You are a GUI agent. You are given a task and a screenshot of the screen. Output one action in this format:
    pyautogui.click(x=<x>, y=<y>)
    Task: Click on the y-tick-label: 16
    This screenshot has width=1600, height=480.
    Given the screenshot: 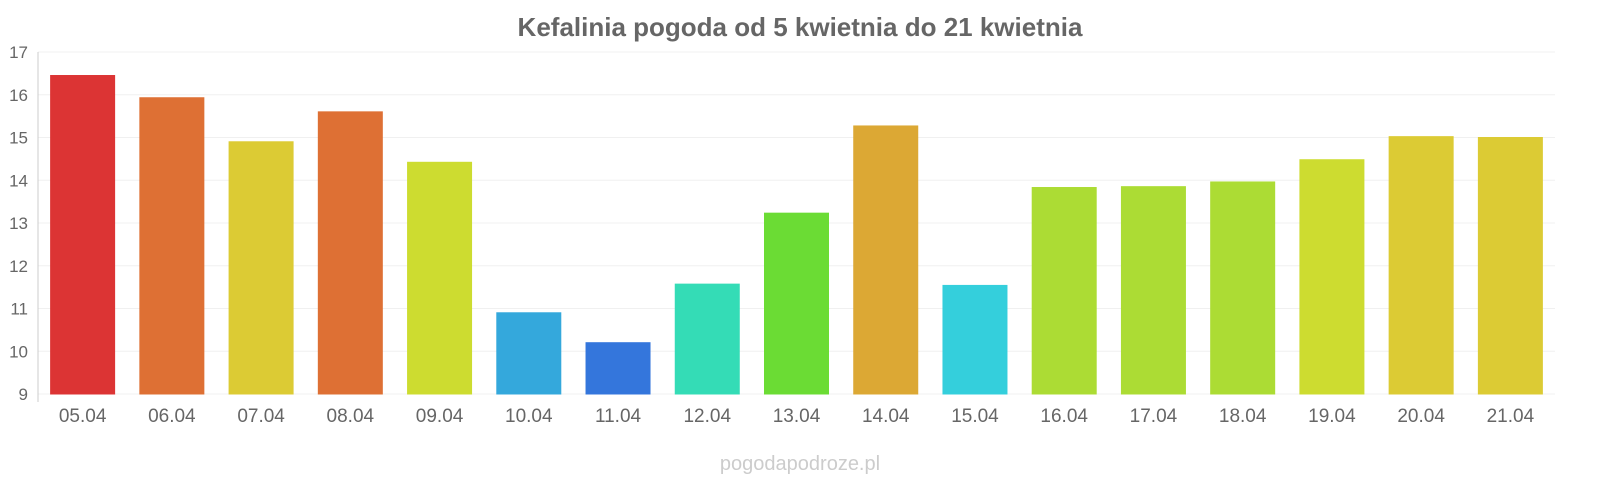 What is the action you would take?
    pyautogui.click(x=18, y=95)
    